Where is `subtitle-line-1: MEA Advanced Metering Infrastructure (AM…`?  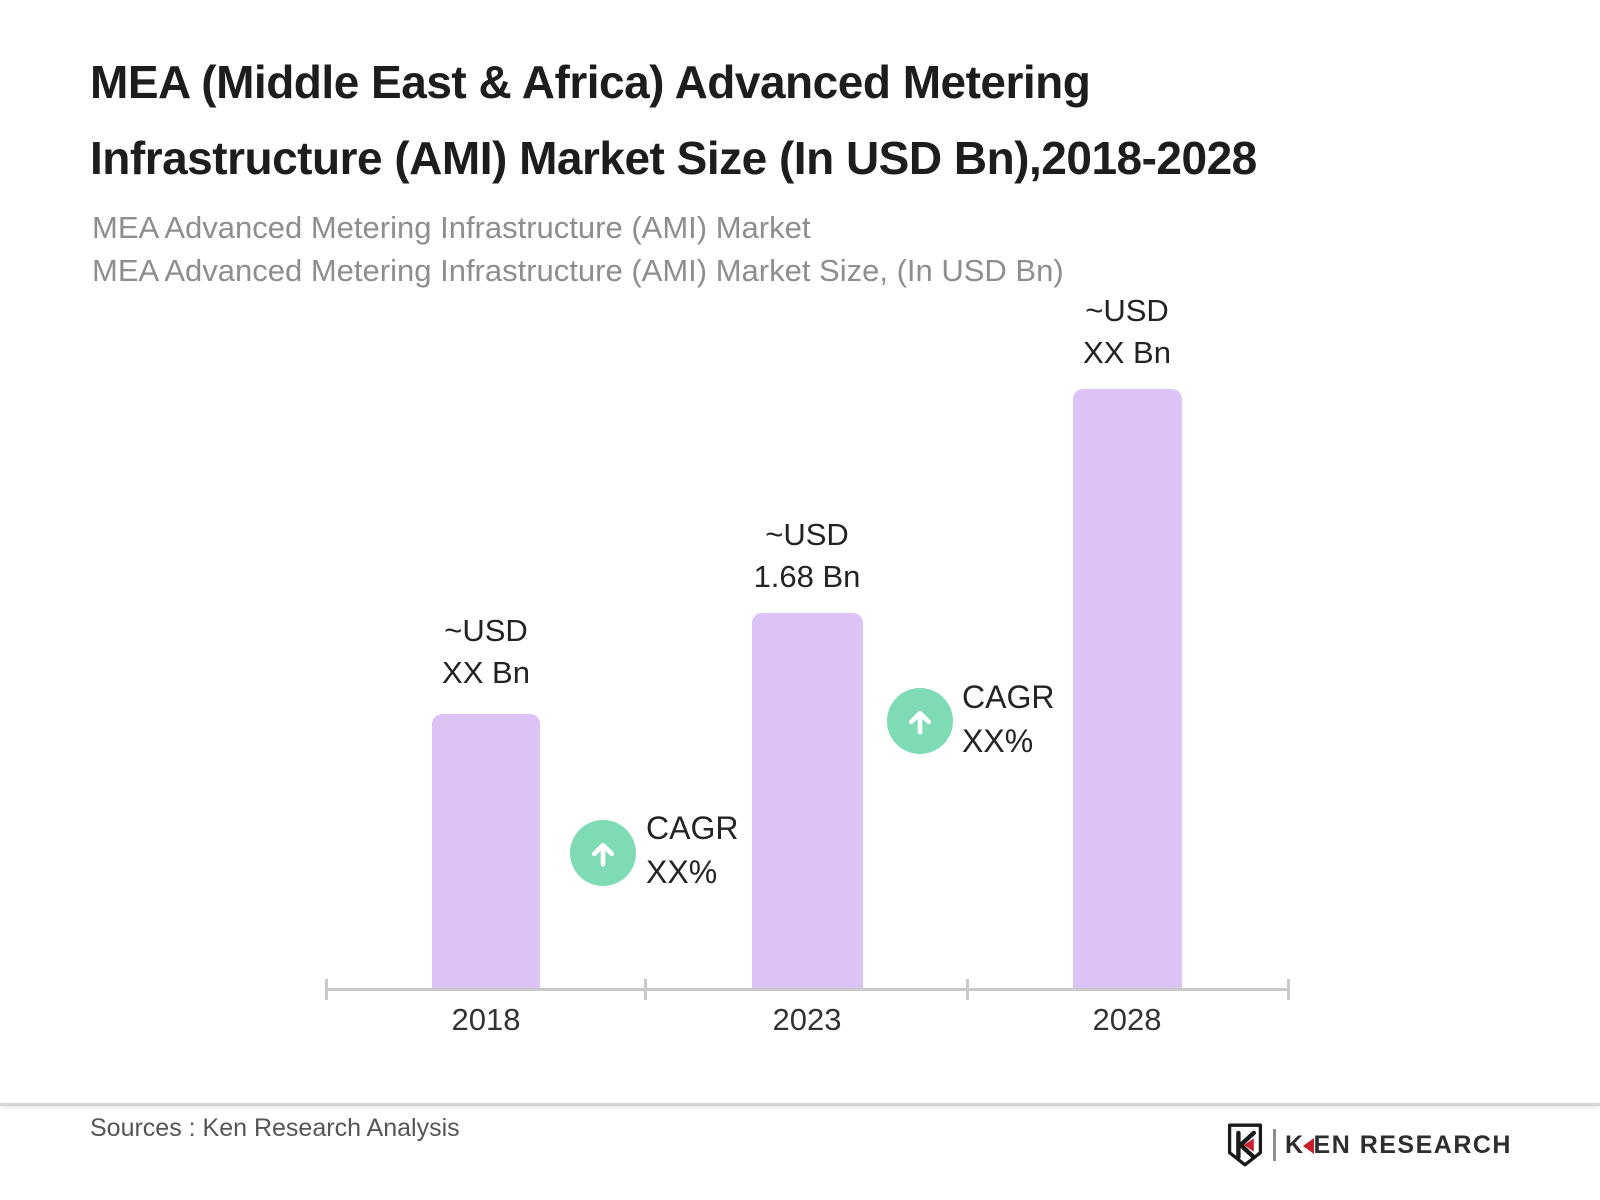
subtitle-line-1: MEA Advanced Metering Infrastructure (AM… is located at coordinates (451, 227).